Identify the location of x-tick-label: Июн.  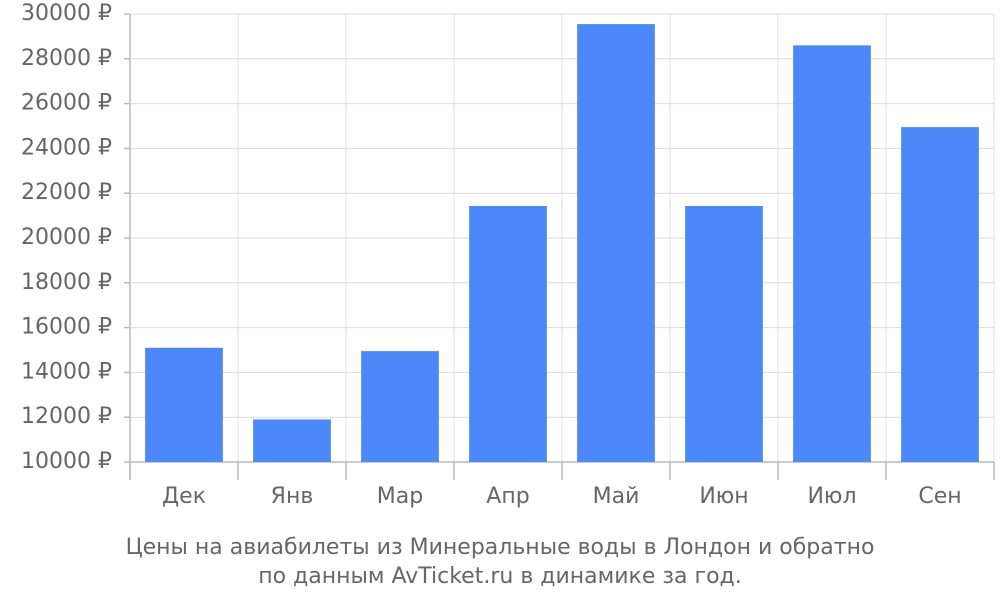
(723, 496).